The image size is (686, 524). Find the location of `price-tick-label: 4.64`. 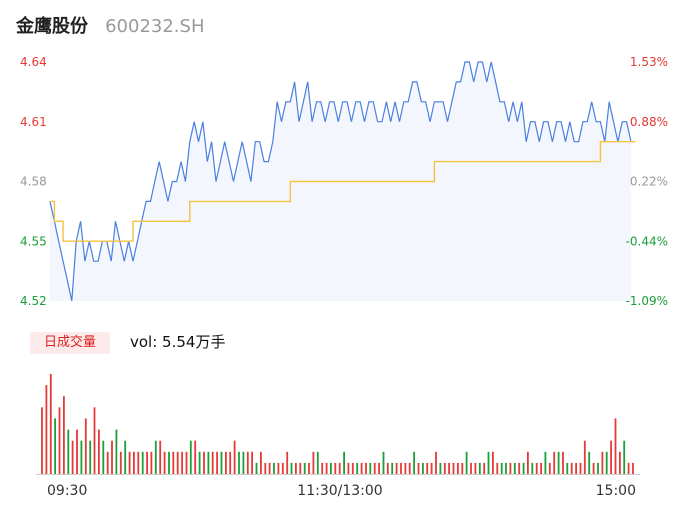

price-tick-label: 4.64 is located at coordinates (33, 62).